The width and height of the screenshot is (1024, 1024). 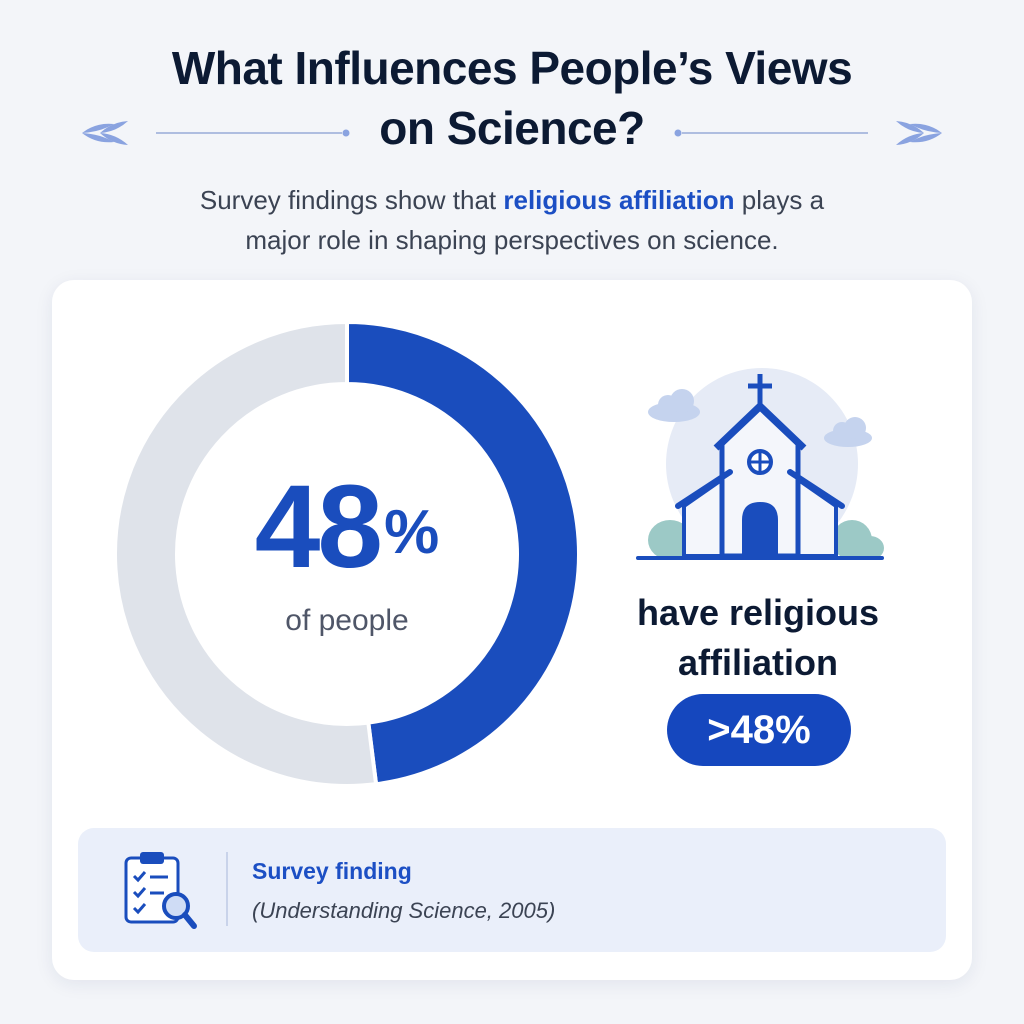 I want to click on affiliation-statement: have religious affiliation, so click(x=758, y=638).